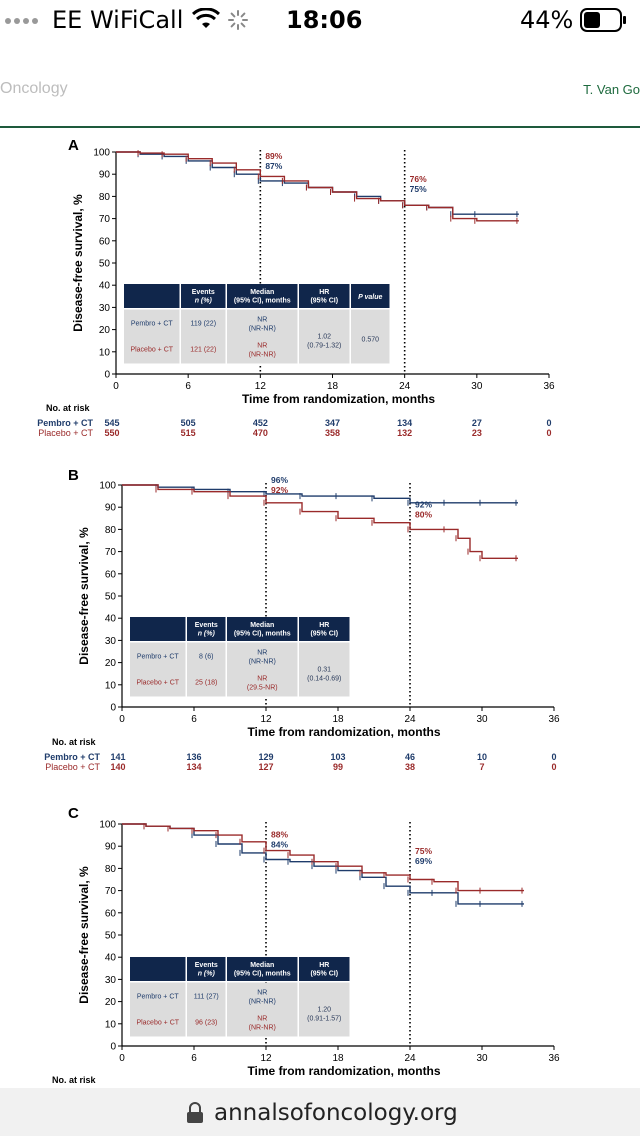 The width and height of the screenshot is (640, 1136). What do you see at coordinates (73, 145) in the screenshot?
I see `panel-label-A: A` at bounding box center [73, 145].